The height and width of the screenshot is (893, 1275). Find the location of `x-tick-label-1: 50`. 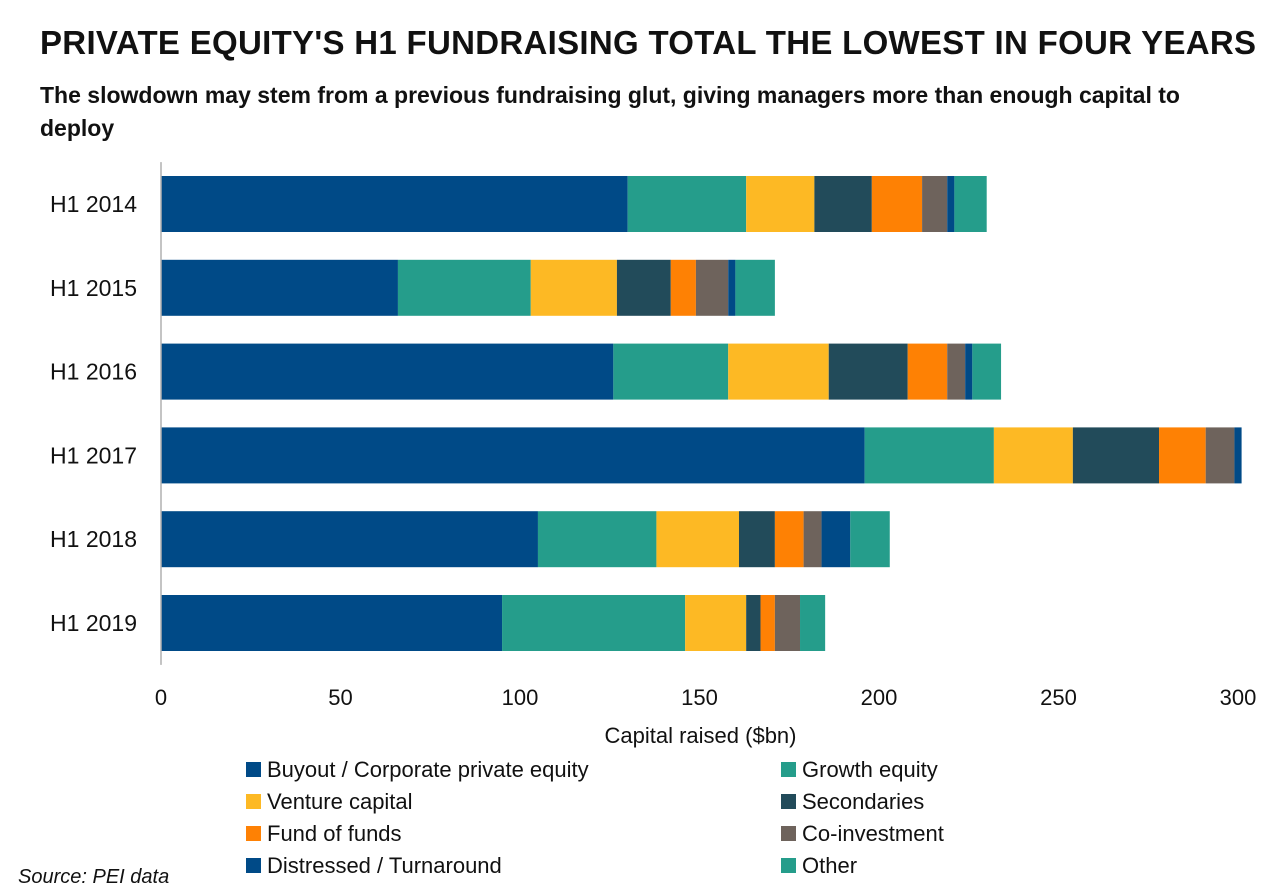

x-tick-label-1: 50 is located at coordinates (340, 697).